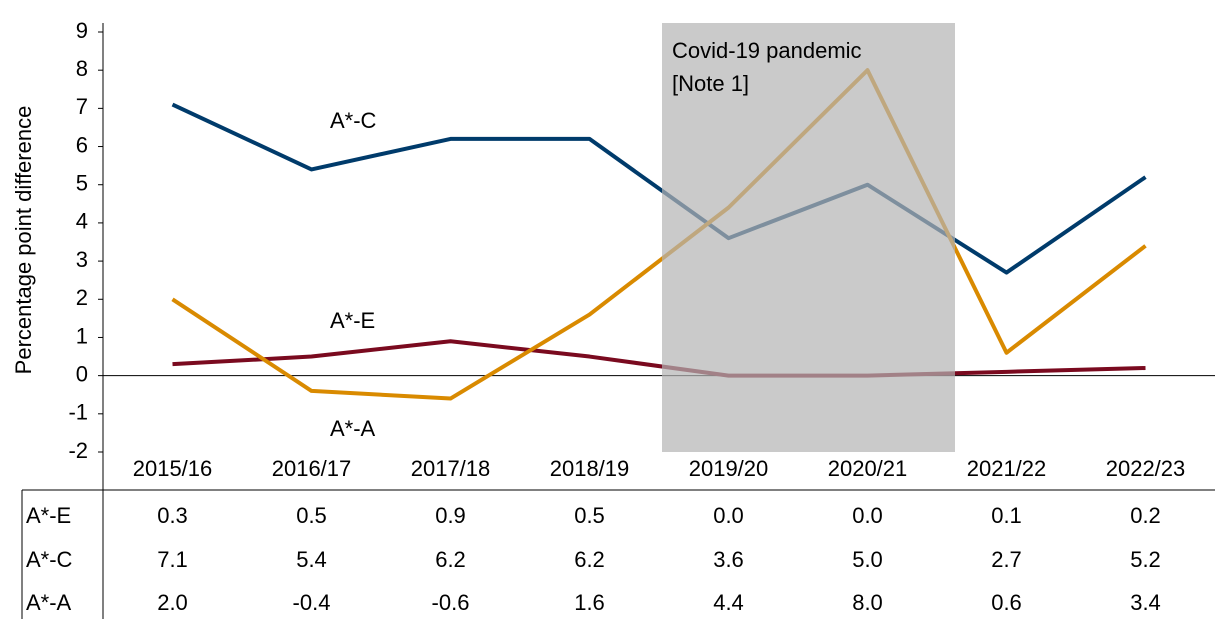 This screenshot has height=619, width=1220. I want to click on table-cell: 2.0, so click(172, 602).